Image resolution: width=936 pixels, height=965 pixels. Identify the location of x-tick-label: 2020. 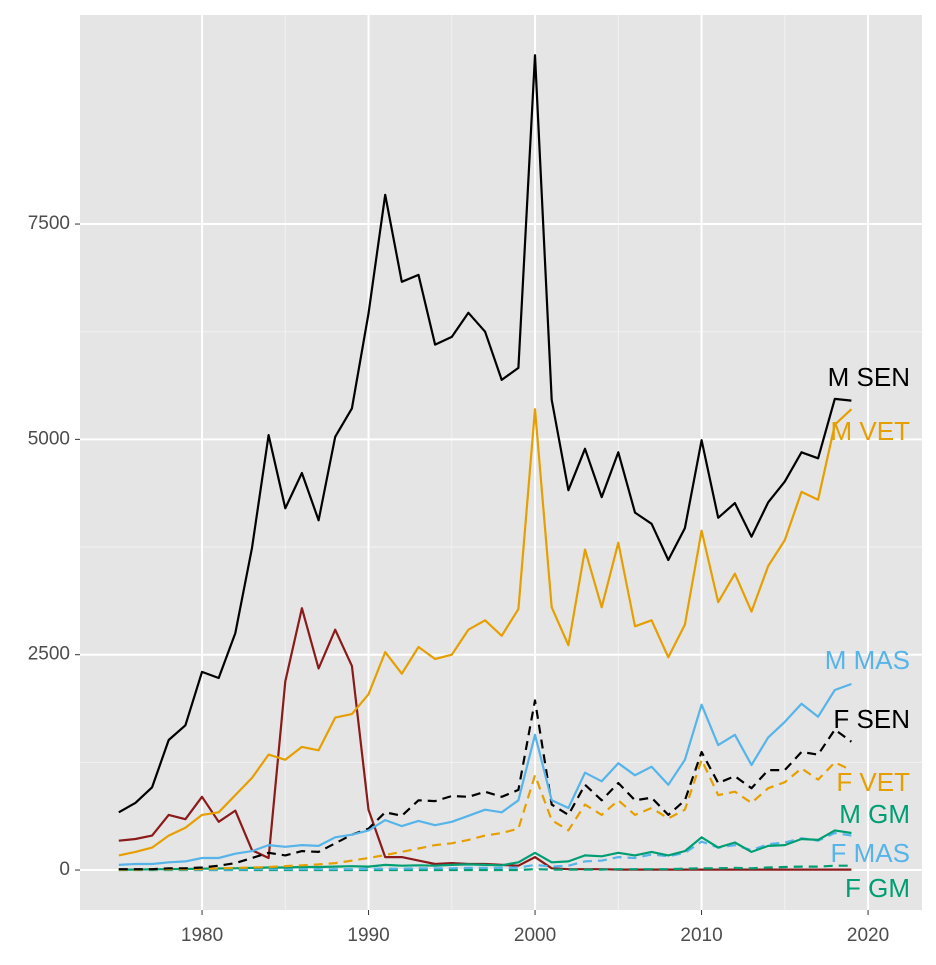
(868, 935).